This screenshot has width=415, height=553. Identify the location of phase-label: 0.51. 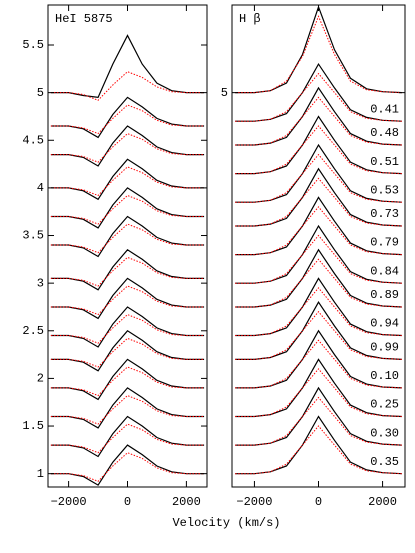
(384, 162).